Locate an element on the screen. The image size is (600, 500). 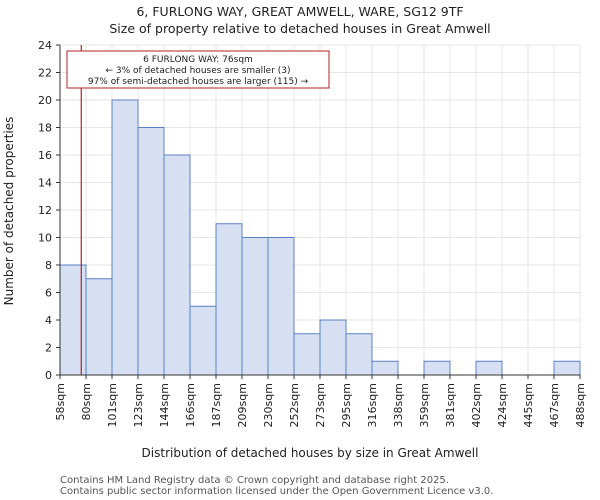
y-tick-label: 4 is located at coordinates (48, 320).